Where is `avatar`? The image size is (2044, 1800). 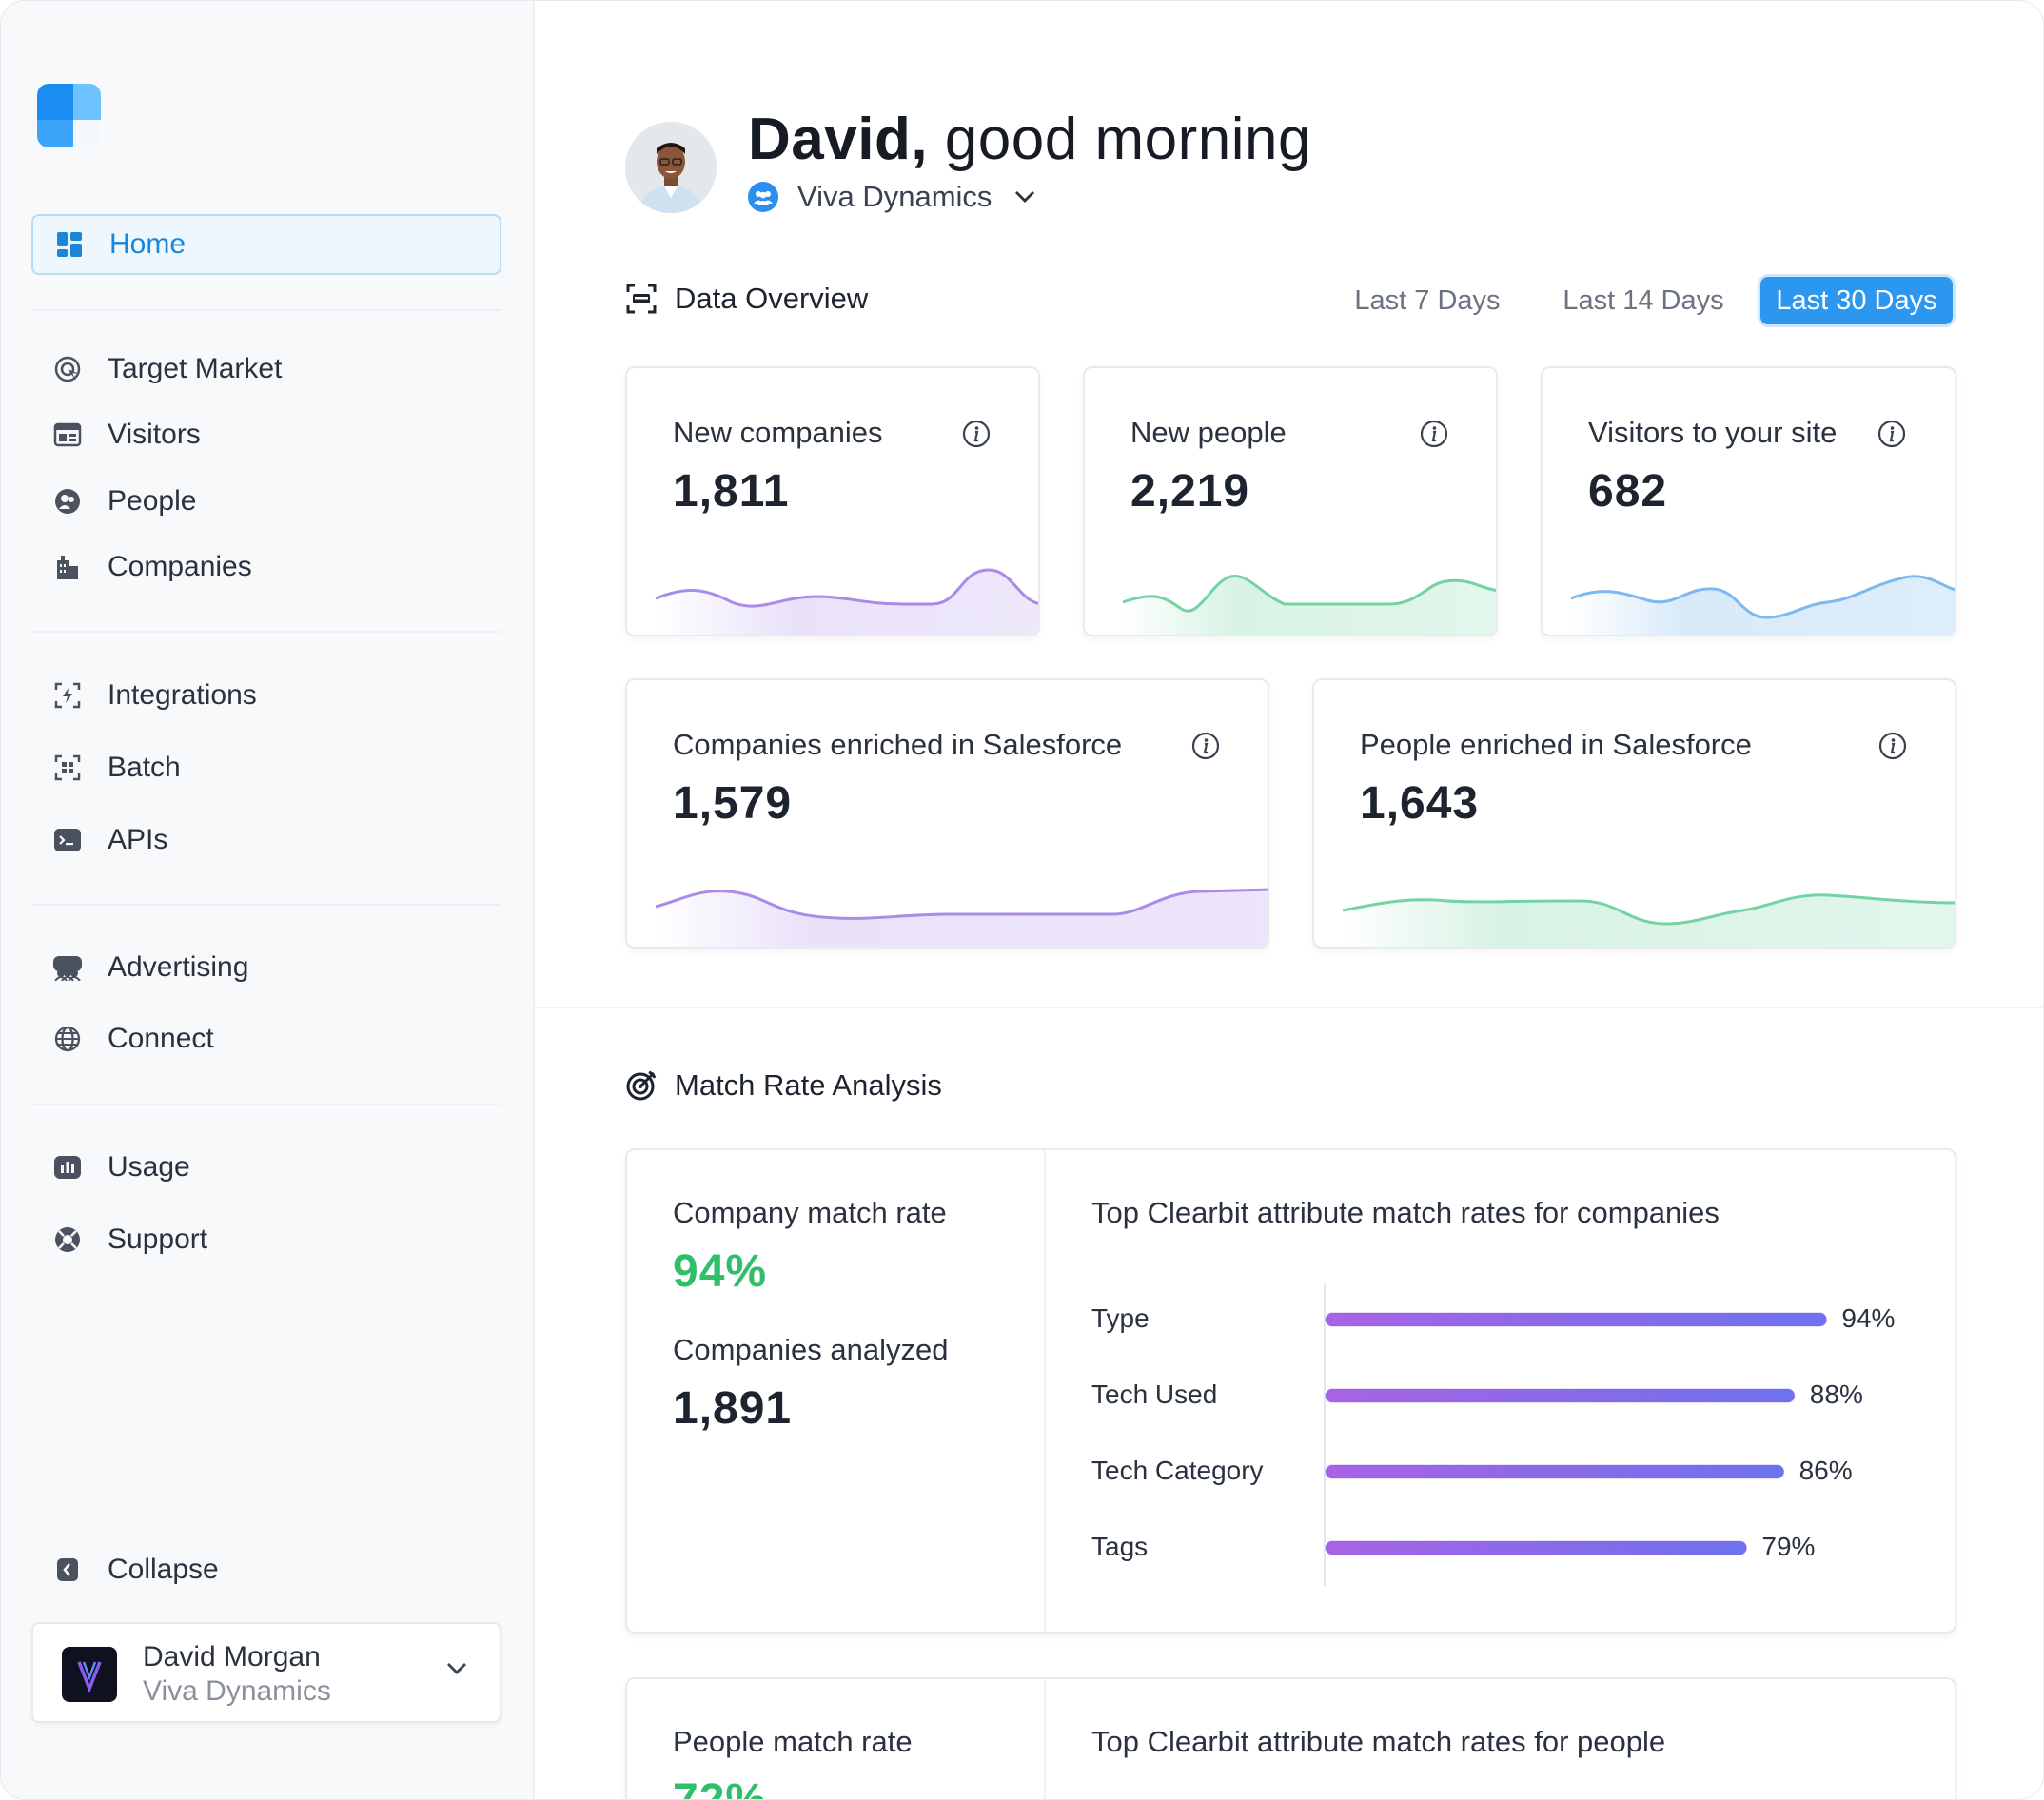 avatar is located at coordinates (671, 167).